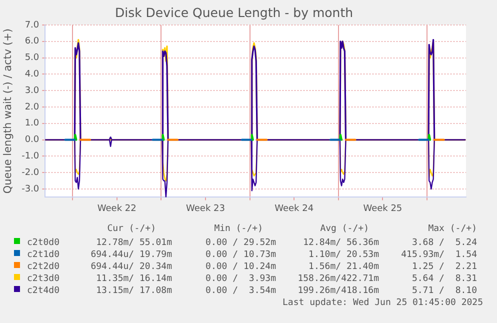 This screenshot has height=323, width=497. I want to click on text: 0.00 / 29.52m, so click(241, 243).